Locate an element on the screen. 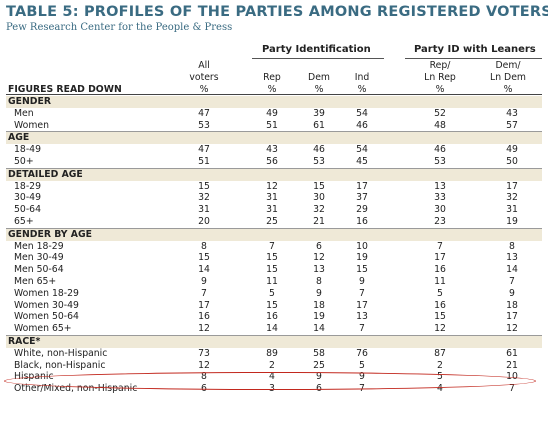 Image resolution: width=548 pixels, height=426 pixels. cell-rep: 89 is located at coordinates (272, 353).